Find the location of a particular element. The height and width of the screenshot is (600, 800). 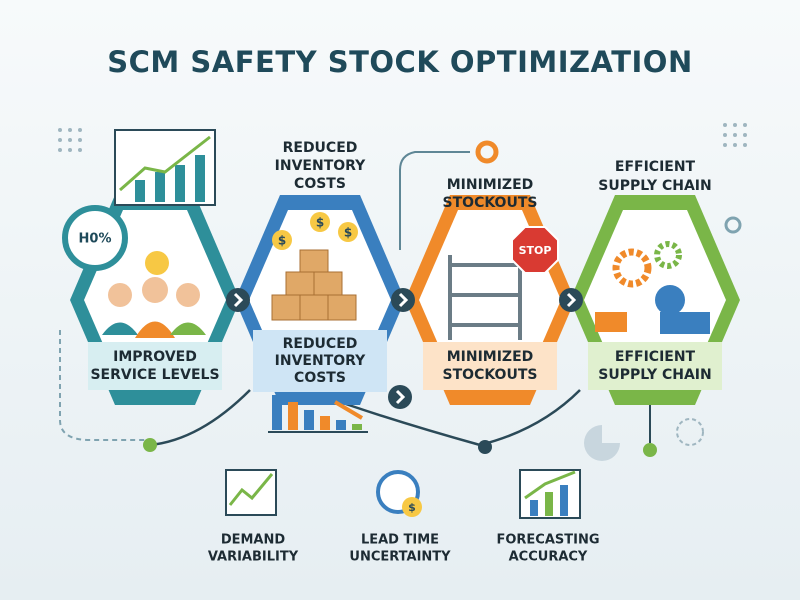

factor-label: UNCERTAINTY is located at coordinates (400, 557).